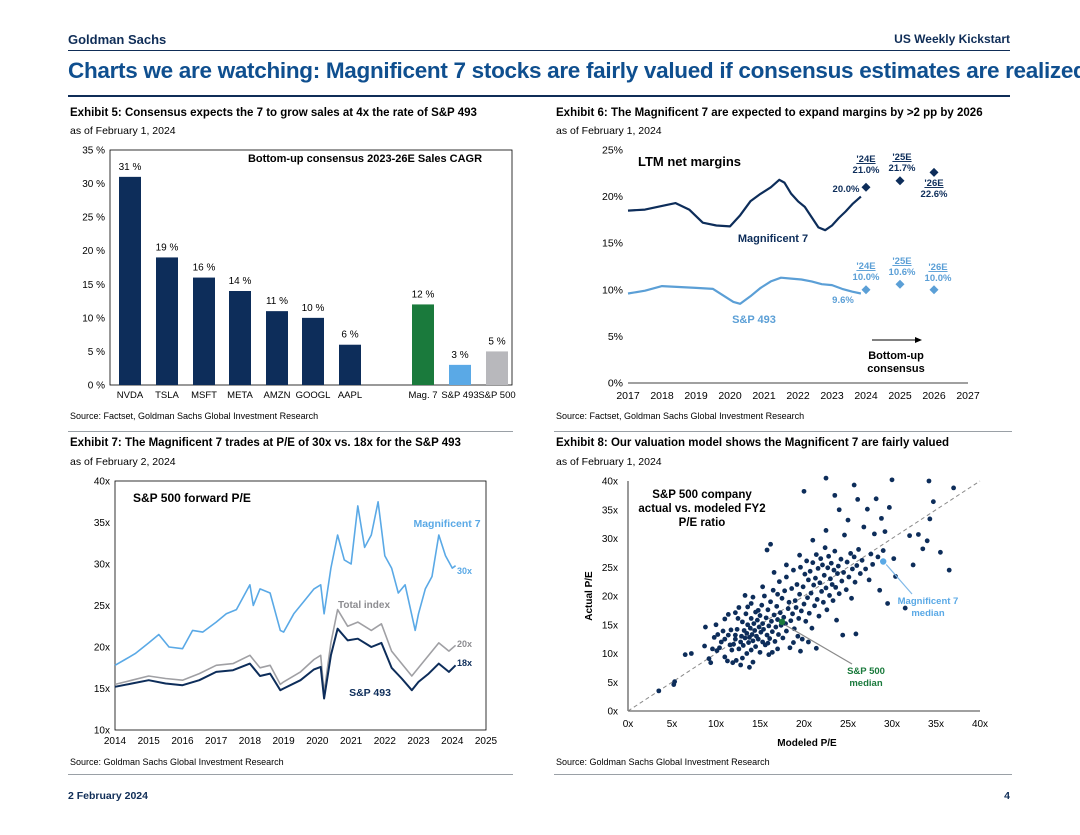  I want to click on x-tick-label: 2026, so click(934, 396).